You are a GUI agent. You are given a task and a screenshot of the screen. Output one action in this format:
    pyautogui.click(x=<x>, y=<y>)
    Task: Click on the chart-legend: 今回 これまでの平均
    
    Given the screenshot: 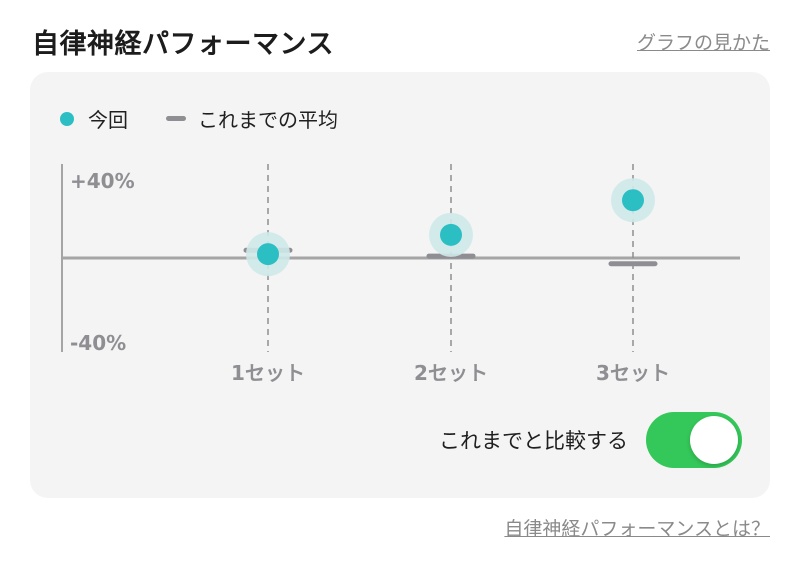 What is the action you would take?
    pyautogui.click(x=218, y=118)
    